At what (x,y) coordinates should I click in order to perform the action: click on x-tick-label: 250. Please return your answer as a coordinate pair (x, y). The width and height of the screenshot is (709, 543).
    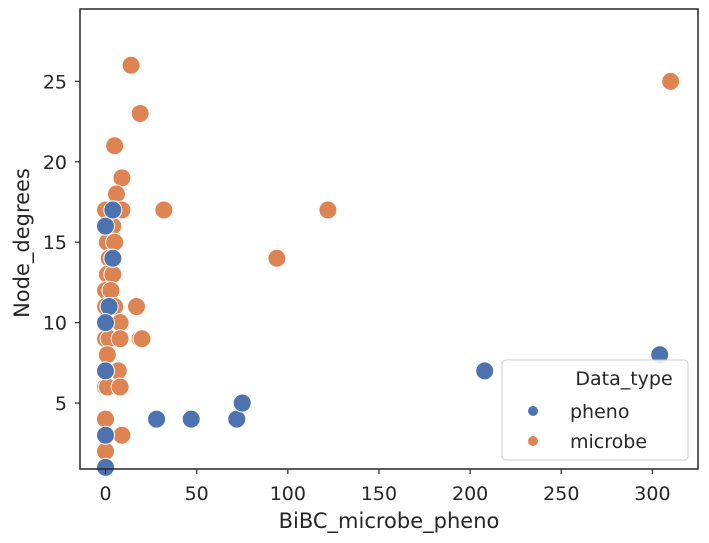
    Looking at the image, I should click on (561, 494).